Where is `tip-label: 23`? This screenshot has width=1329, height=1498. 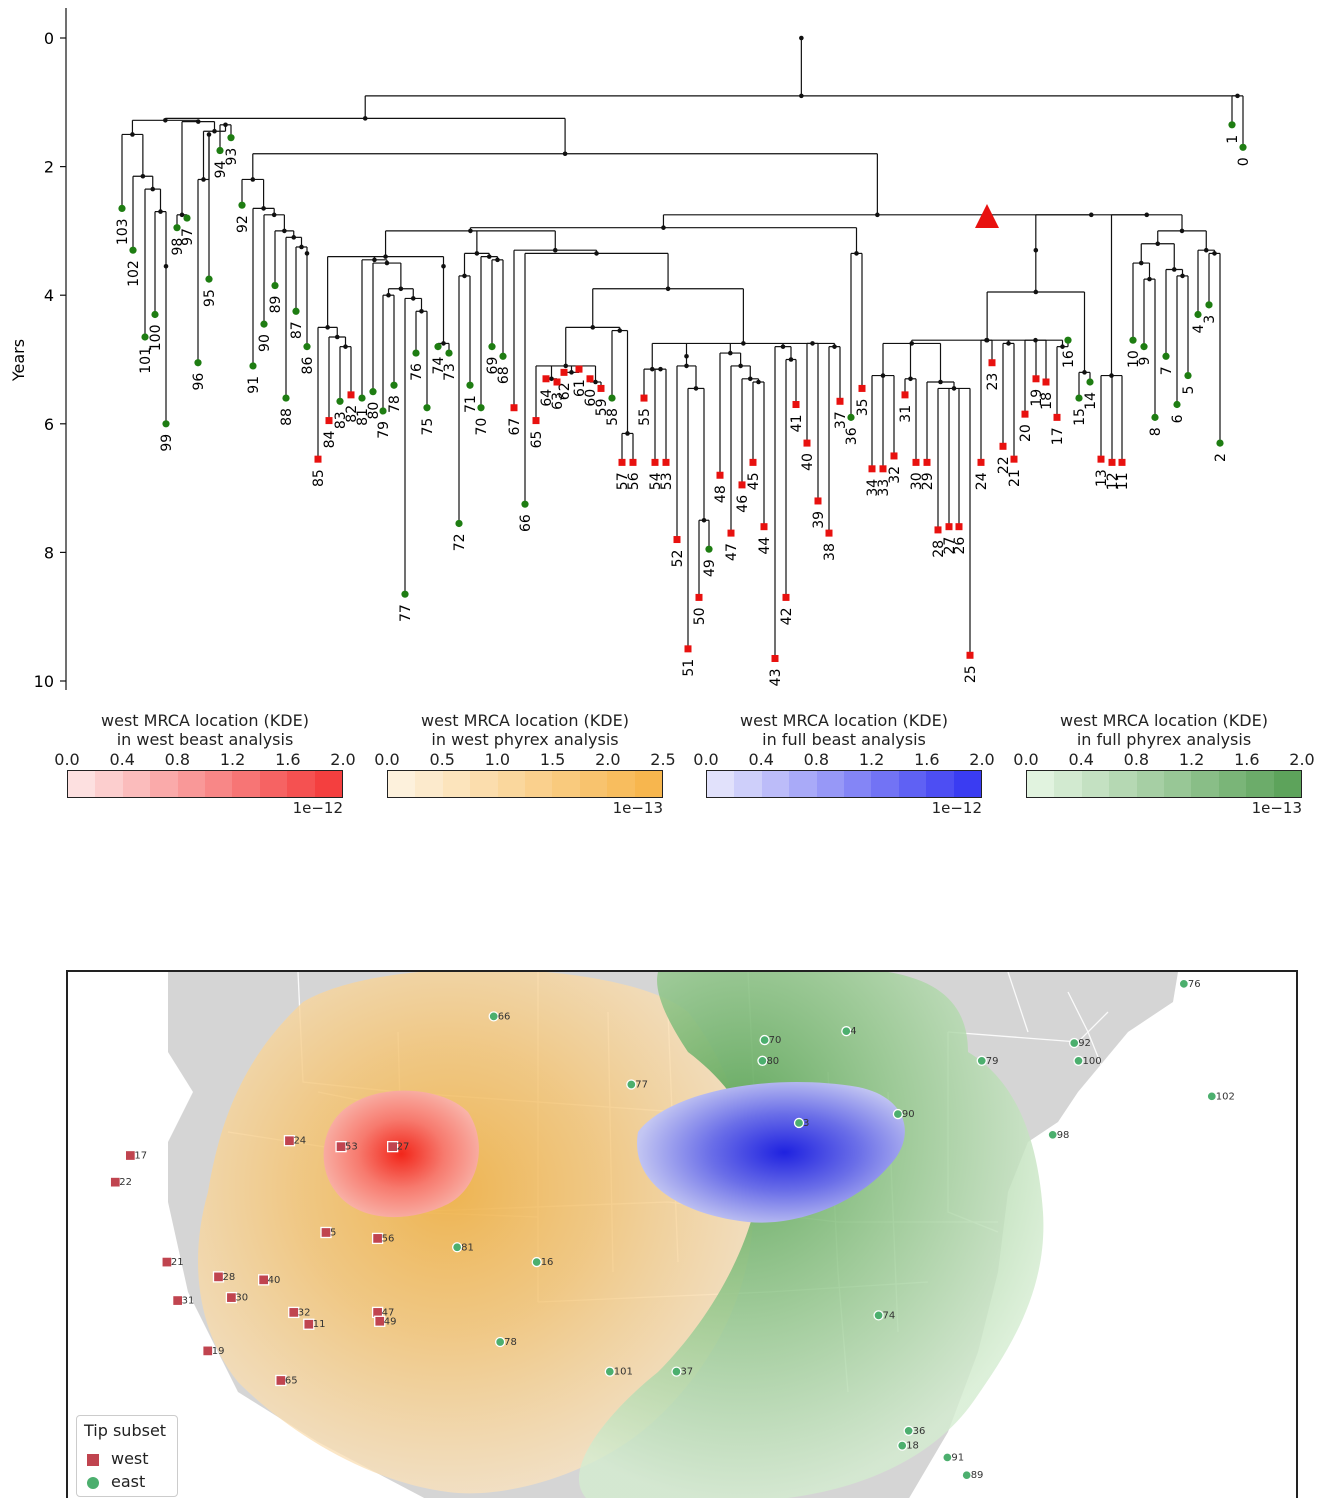 tip-label: 23 is located at coordinates (993, 382).